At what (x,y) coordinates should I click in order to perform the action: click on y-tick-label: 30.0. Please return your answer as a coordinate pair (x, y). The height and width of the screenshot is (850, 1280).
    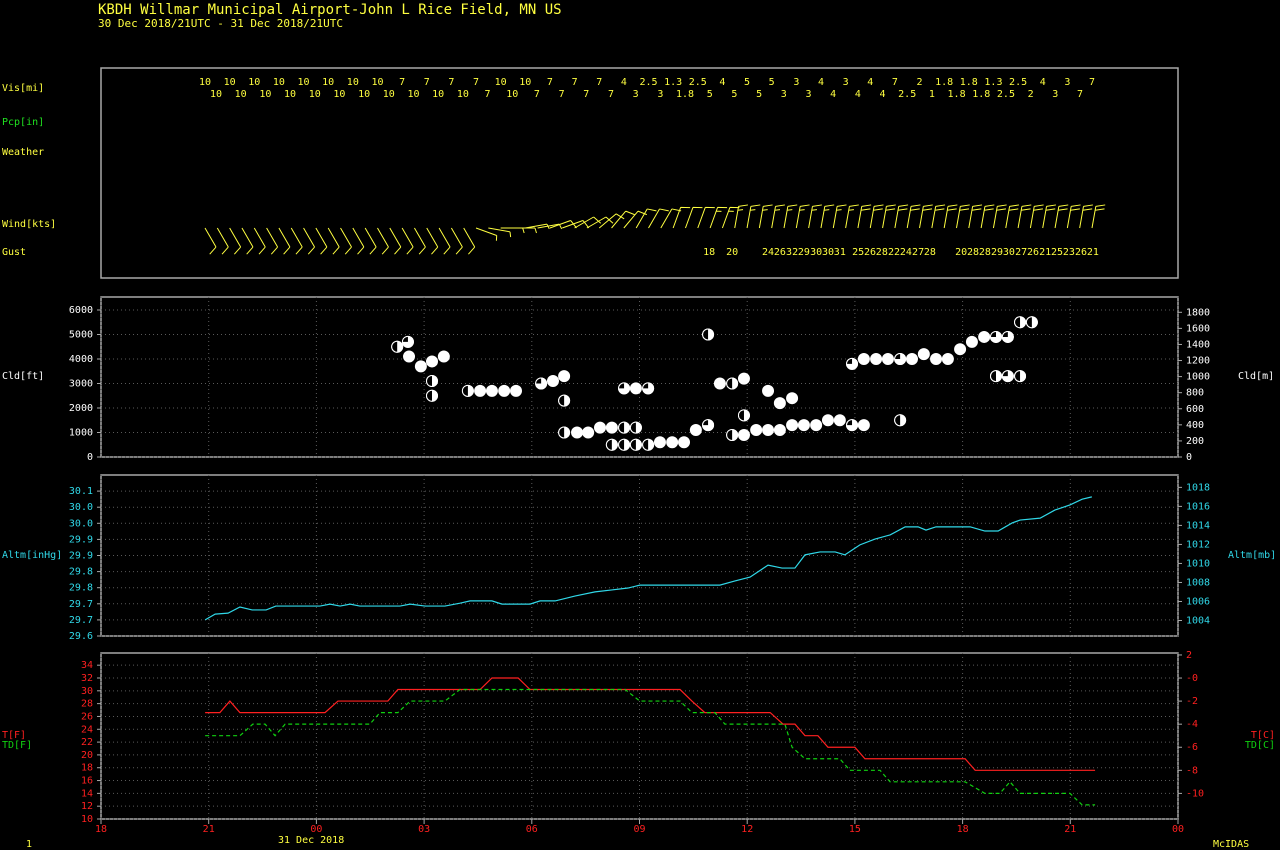
    Looking at the image, I should click on (81, 523).